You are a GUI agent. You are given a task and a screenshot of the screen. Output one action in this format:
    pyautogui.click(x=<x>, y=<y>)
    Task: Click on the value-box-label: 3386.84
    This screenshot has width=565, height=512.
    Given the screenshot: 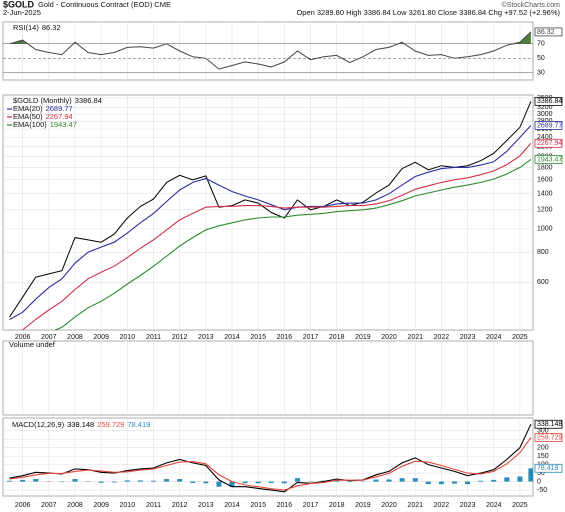 What is the action you would take?
    pyautogui.click(x=549, y=101)
    